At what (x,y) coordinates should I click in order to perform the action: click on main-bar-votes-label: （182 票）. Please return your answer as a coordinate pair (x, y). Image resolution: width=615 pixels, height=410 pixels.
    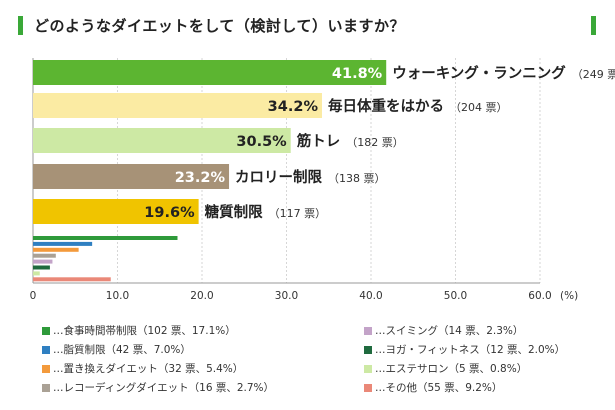
    Looking at the image, I should click on (375, 142).